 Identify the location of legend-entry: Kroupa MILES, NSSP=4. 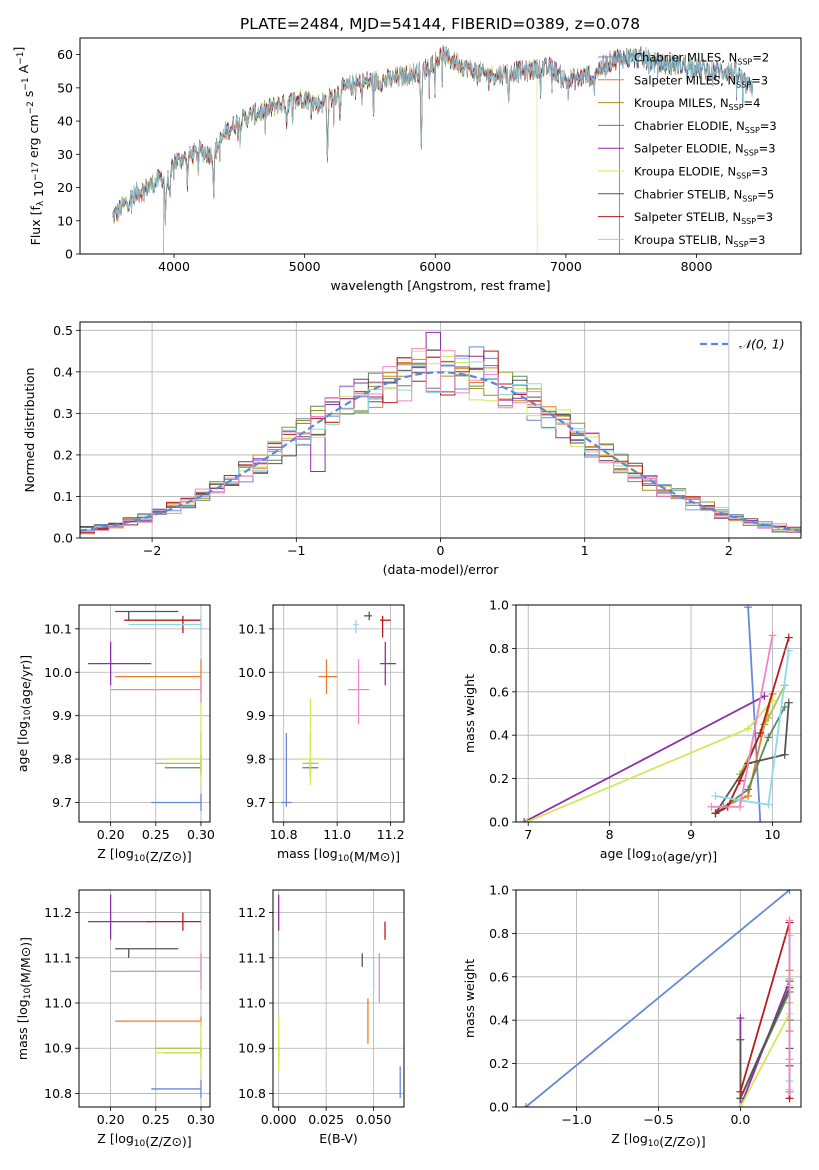
(697, 104).